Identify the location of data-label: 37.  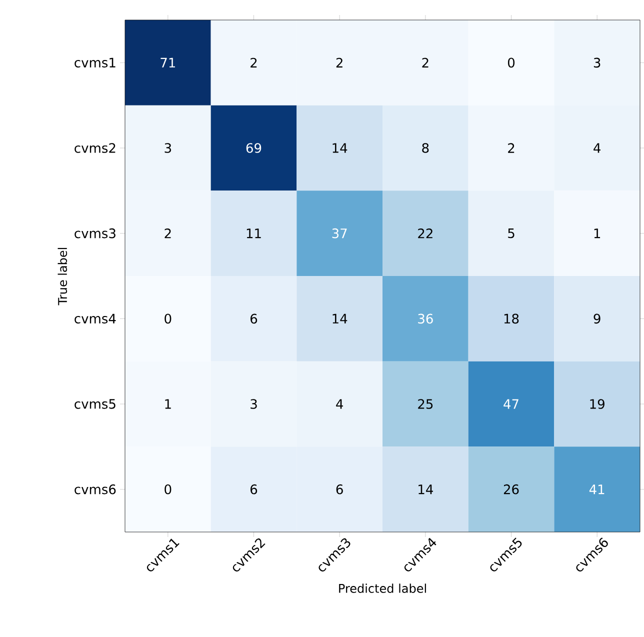
(339, 233).